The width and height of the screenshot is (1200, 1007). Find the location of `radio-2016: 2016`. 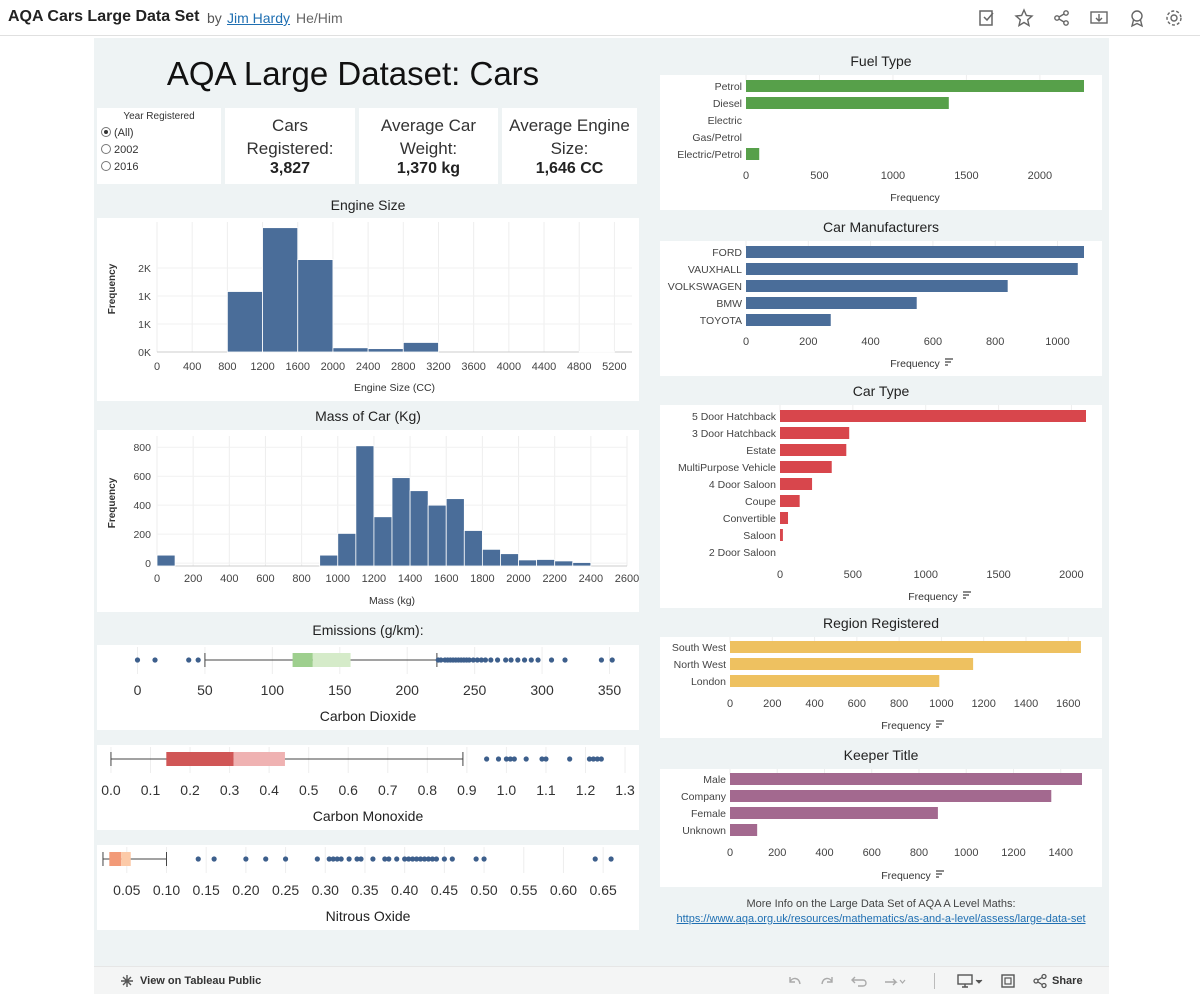

radio-2016: 2016 is located at coordinates (119, 167).